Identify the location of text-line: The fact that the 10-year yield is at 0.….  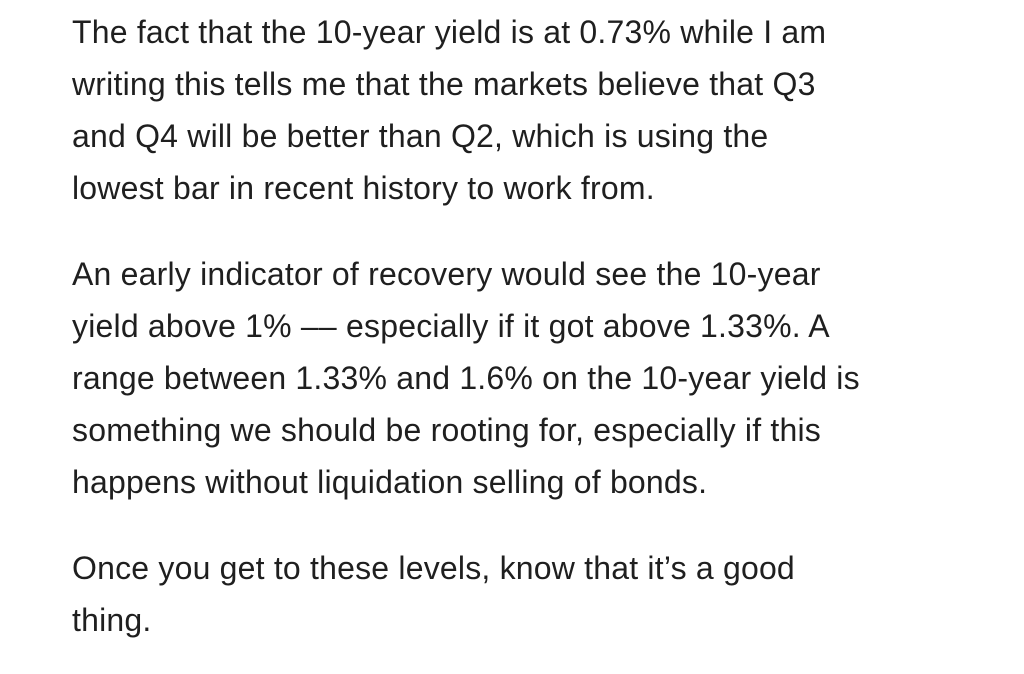
(449, 32).